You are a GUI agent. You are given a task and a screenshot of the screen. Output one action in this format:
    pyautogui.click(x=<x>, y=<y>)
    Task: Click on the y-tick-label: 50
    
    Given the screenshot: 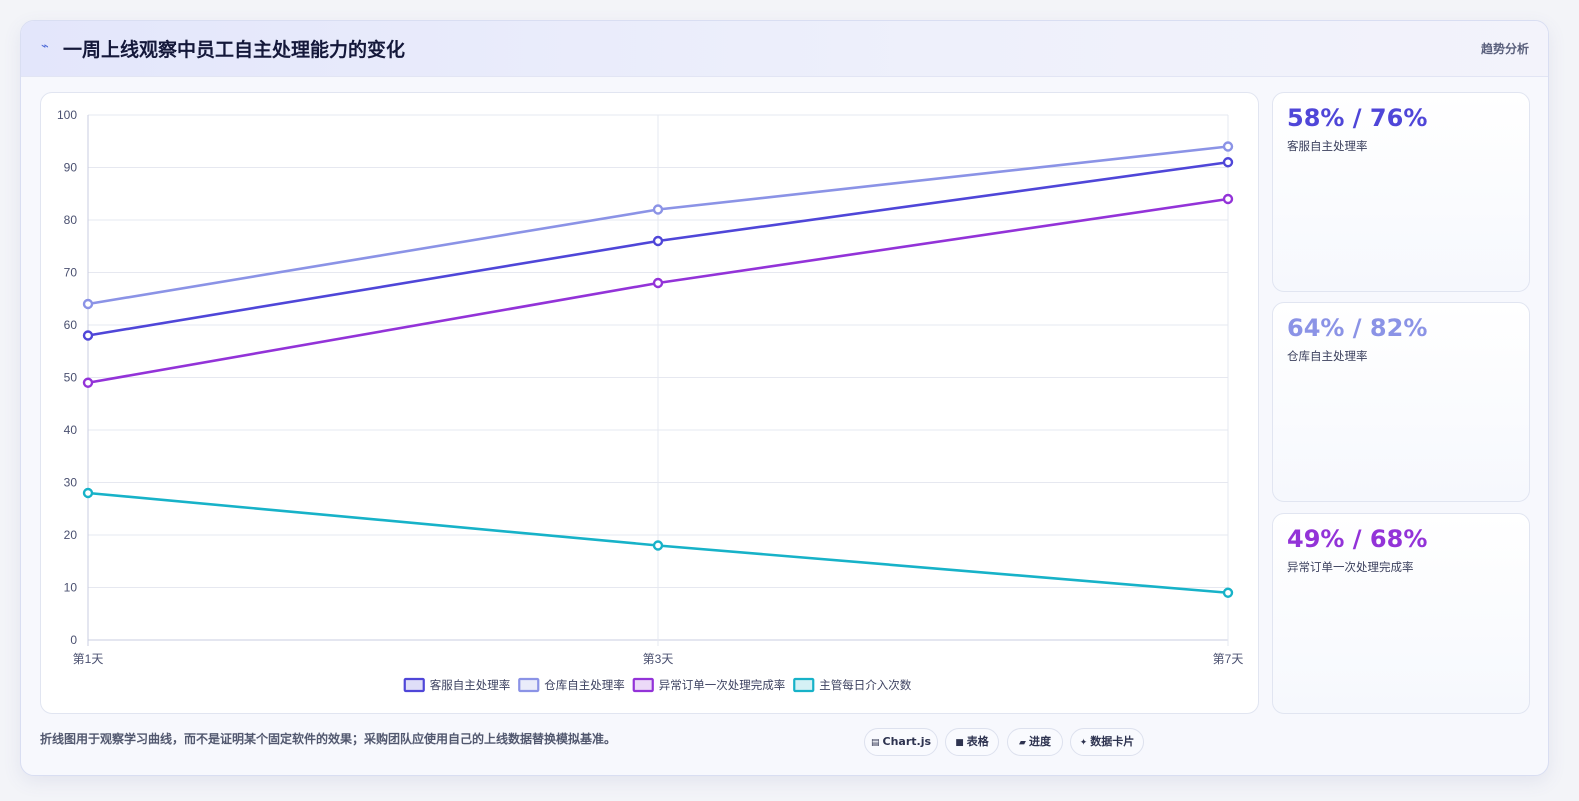 What is the action you would take?
    pyautogui.click(x=71, y=378)
    